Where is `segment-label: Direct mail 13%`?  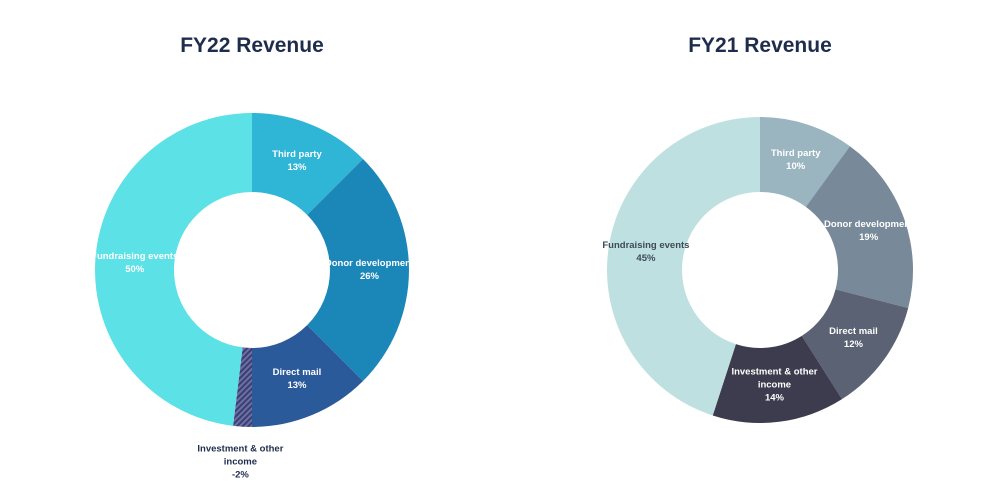 segment-label: Direct mail 13% is located at coordinates (297, 379).